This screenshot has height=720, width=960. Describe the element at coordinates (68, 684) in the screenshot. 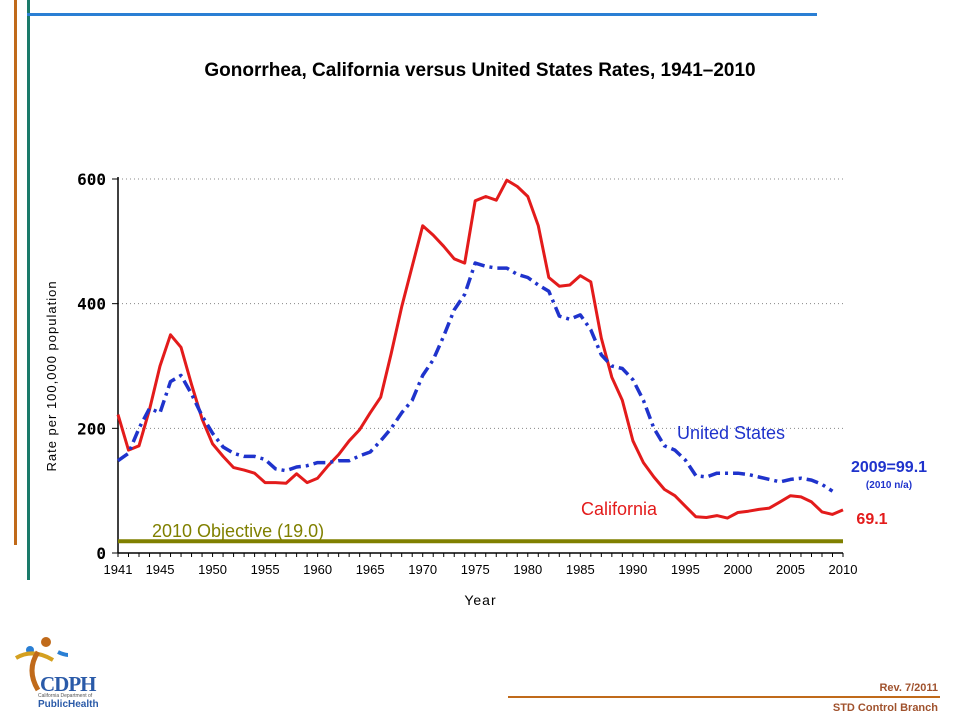

I see `logo-title: CDPH` at that location.